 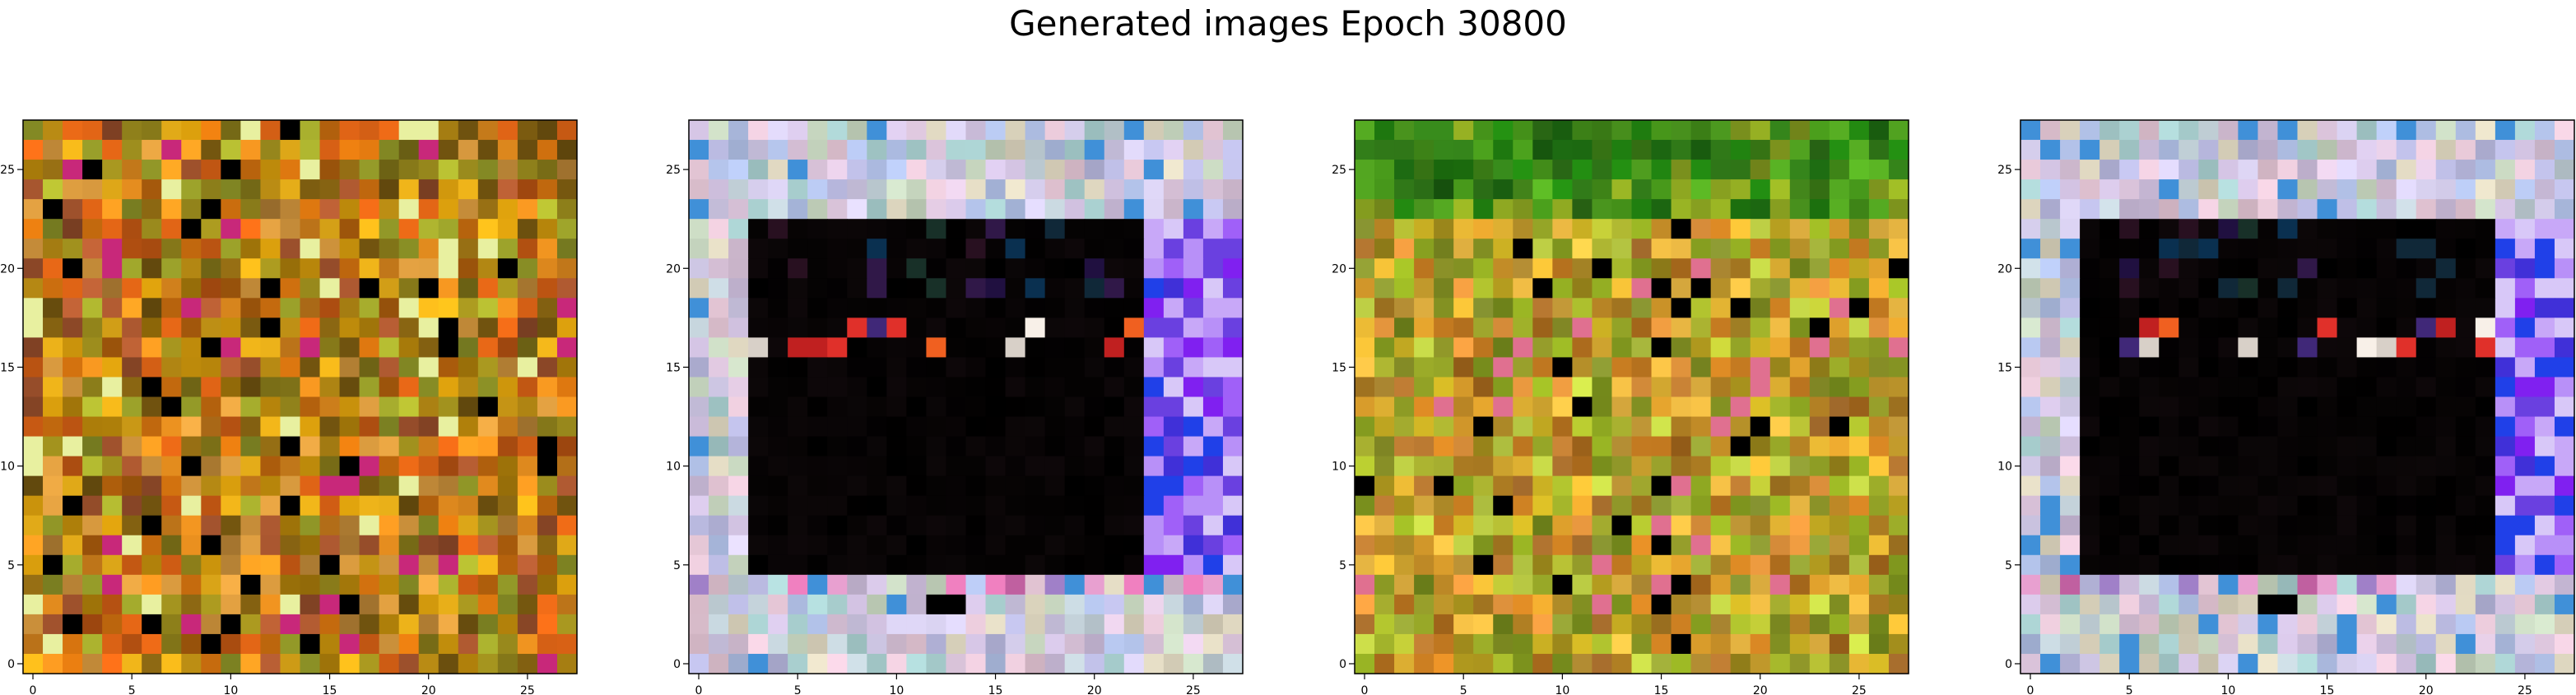 I want to click on x-tick-label: 15, so click(x=2327, y=689).